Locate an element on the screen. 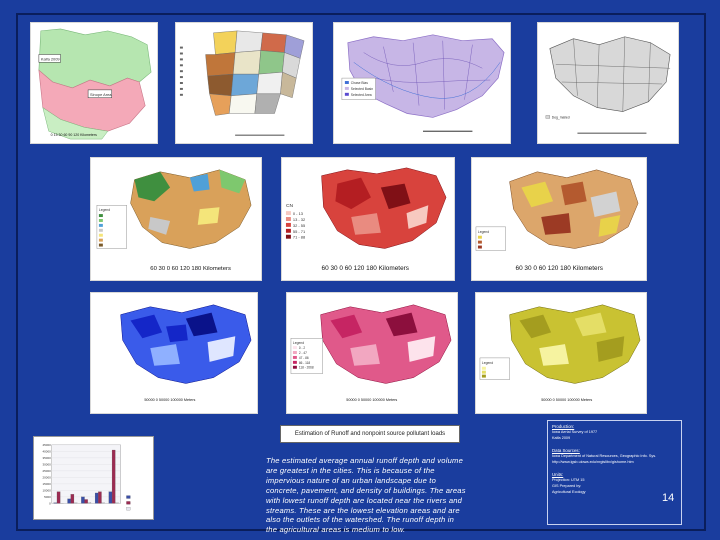 The image size is (720, 540). map-runoff-depth: 50000 0 50000 100000 Meters is located at coordinates (174, 353).